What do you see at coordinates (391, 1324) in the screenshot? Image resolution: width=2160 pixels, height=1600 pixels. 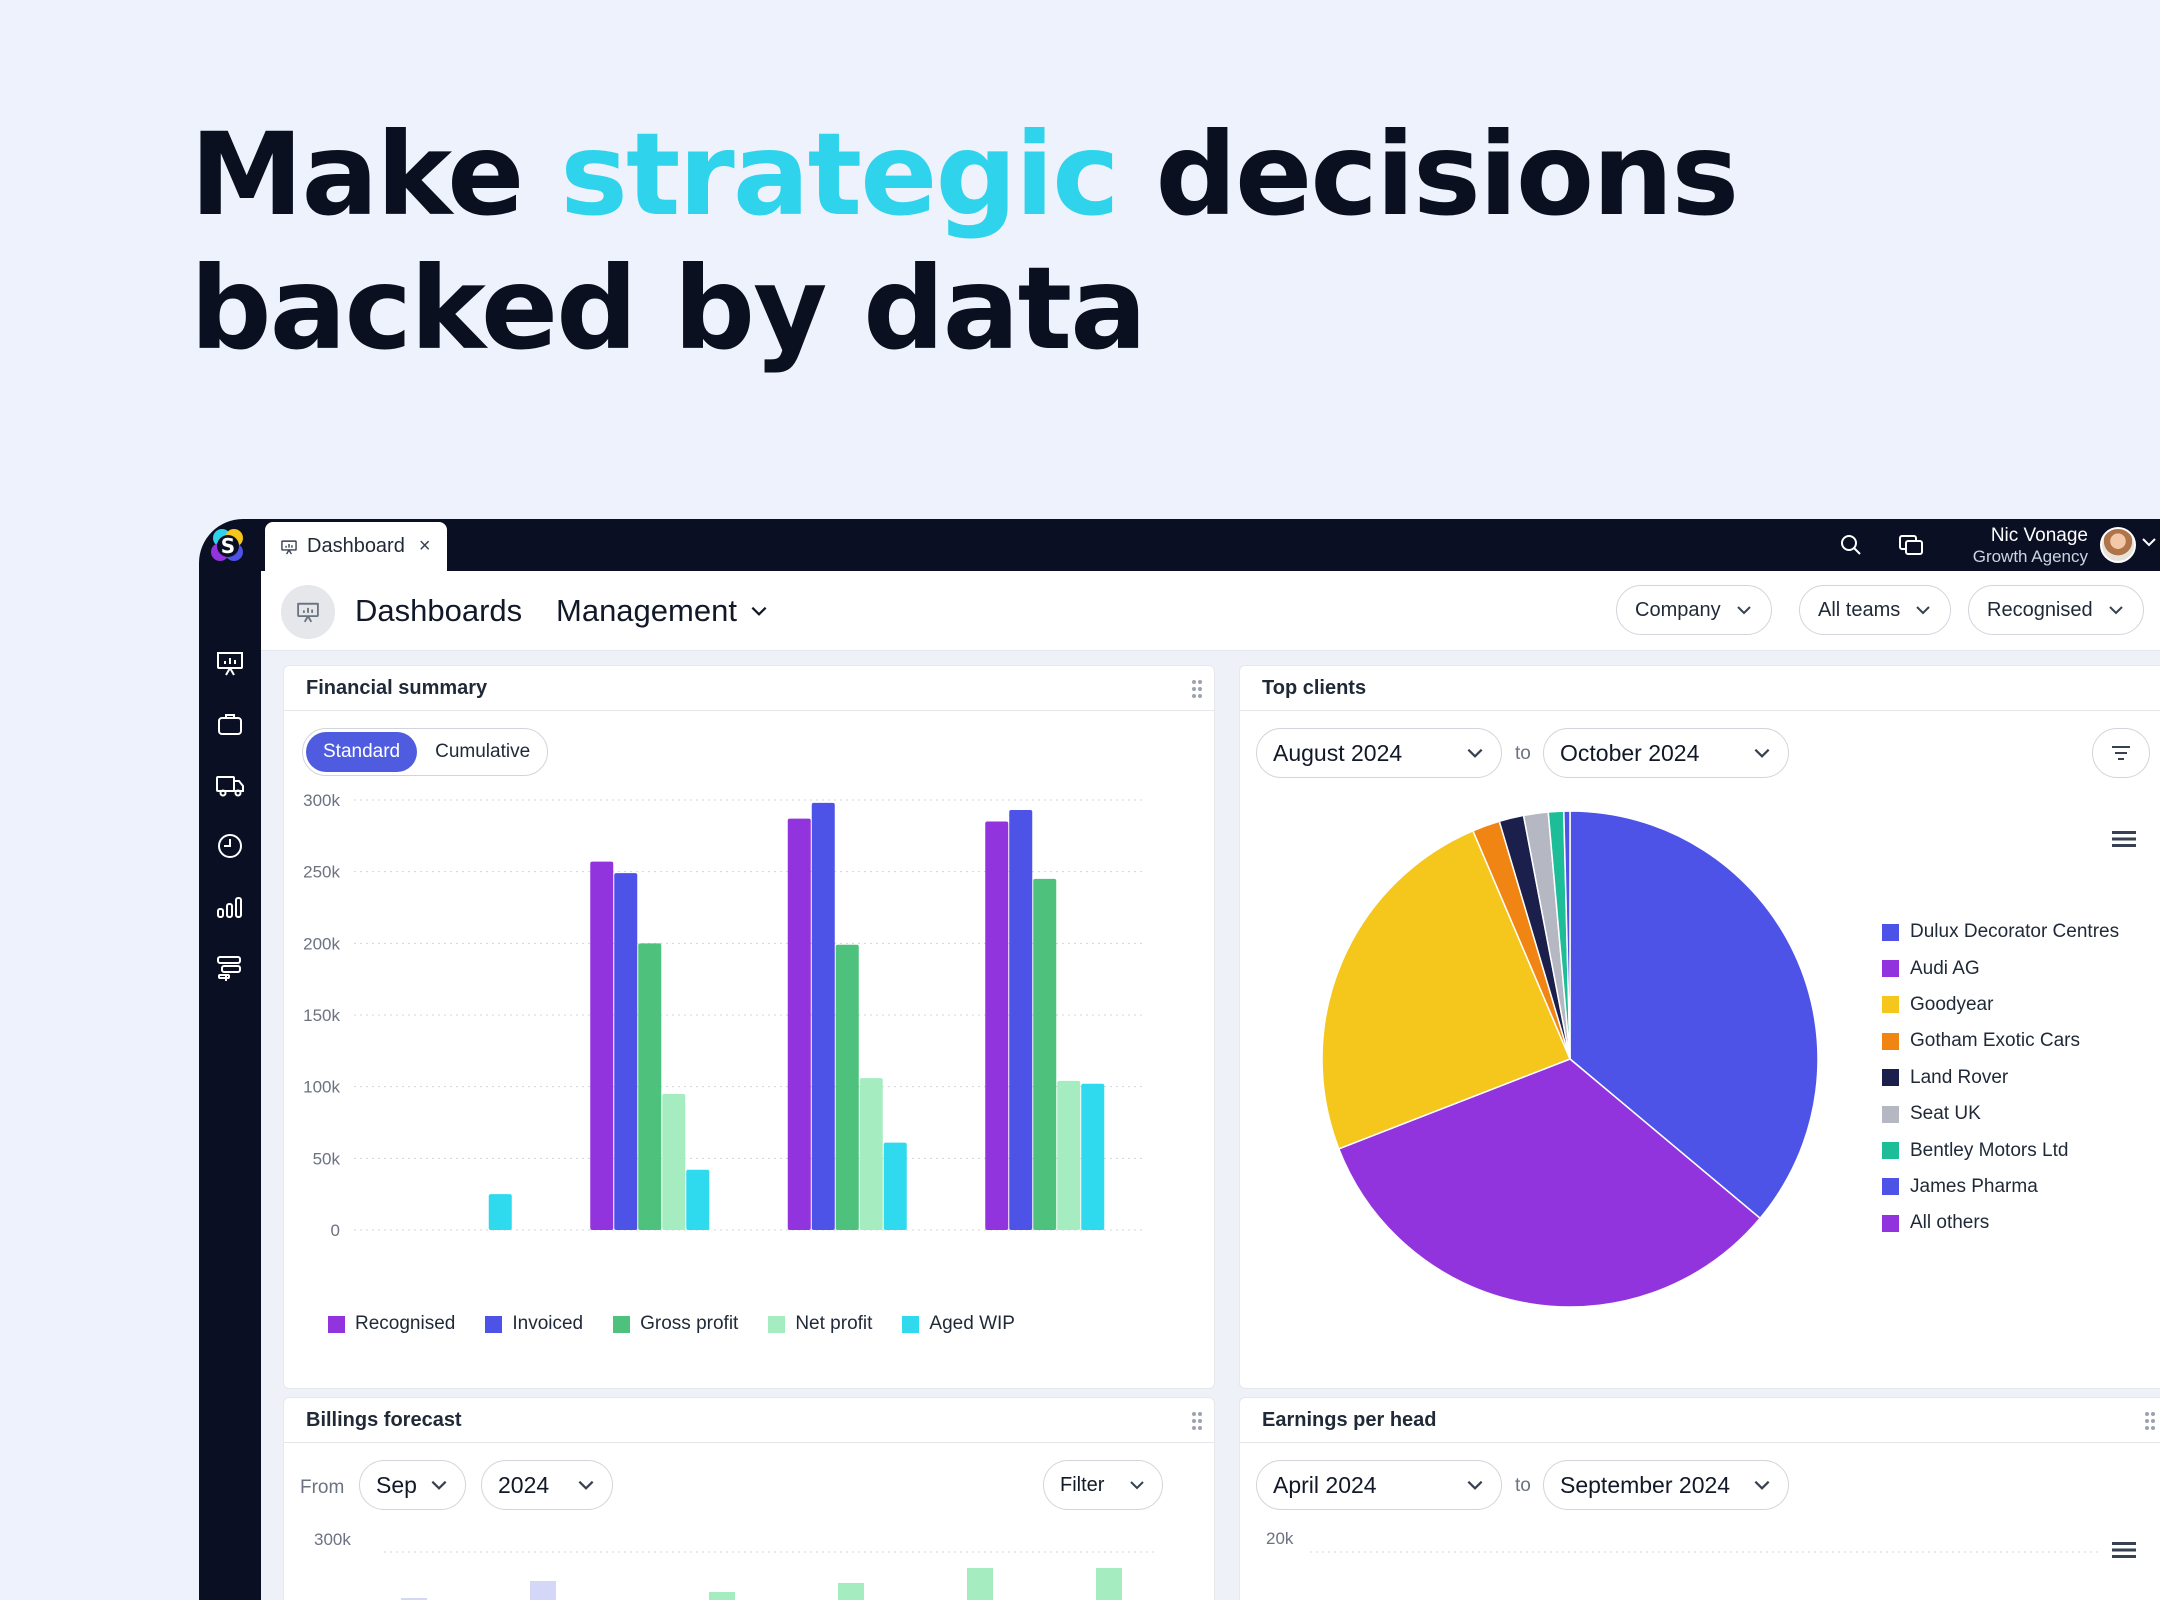 I see `legend-item-recognised: Recognised` at bounding box center [391, 1324].